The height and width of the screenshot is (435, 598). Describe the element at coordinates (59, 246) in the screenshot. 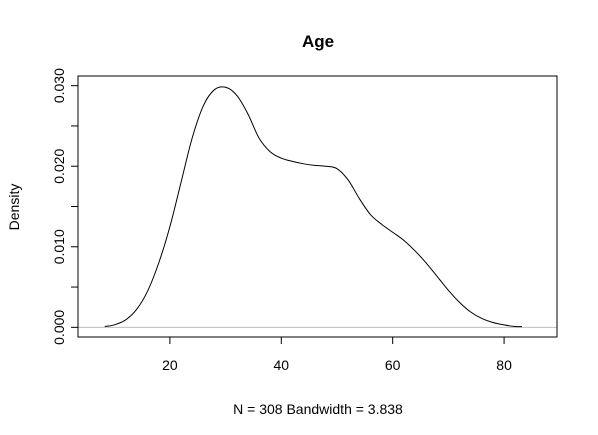

I see `y-tick-label: 0.010` at that location.